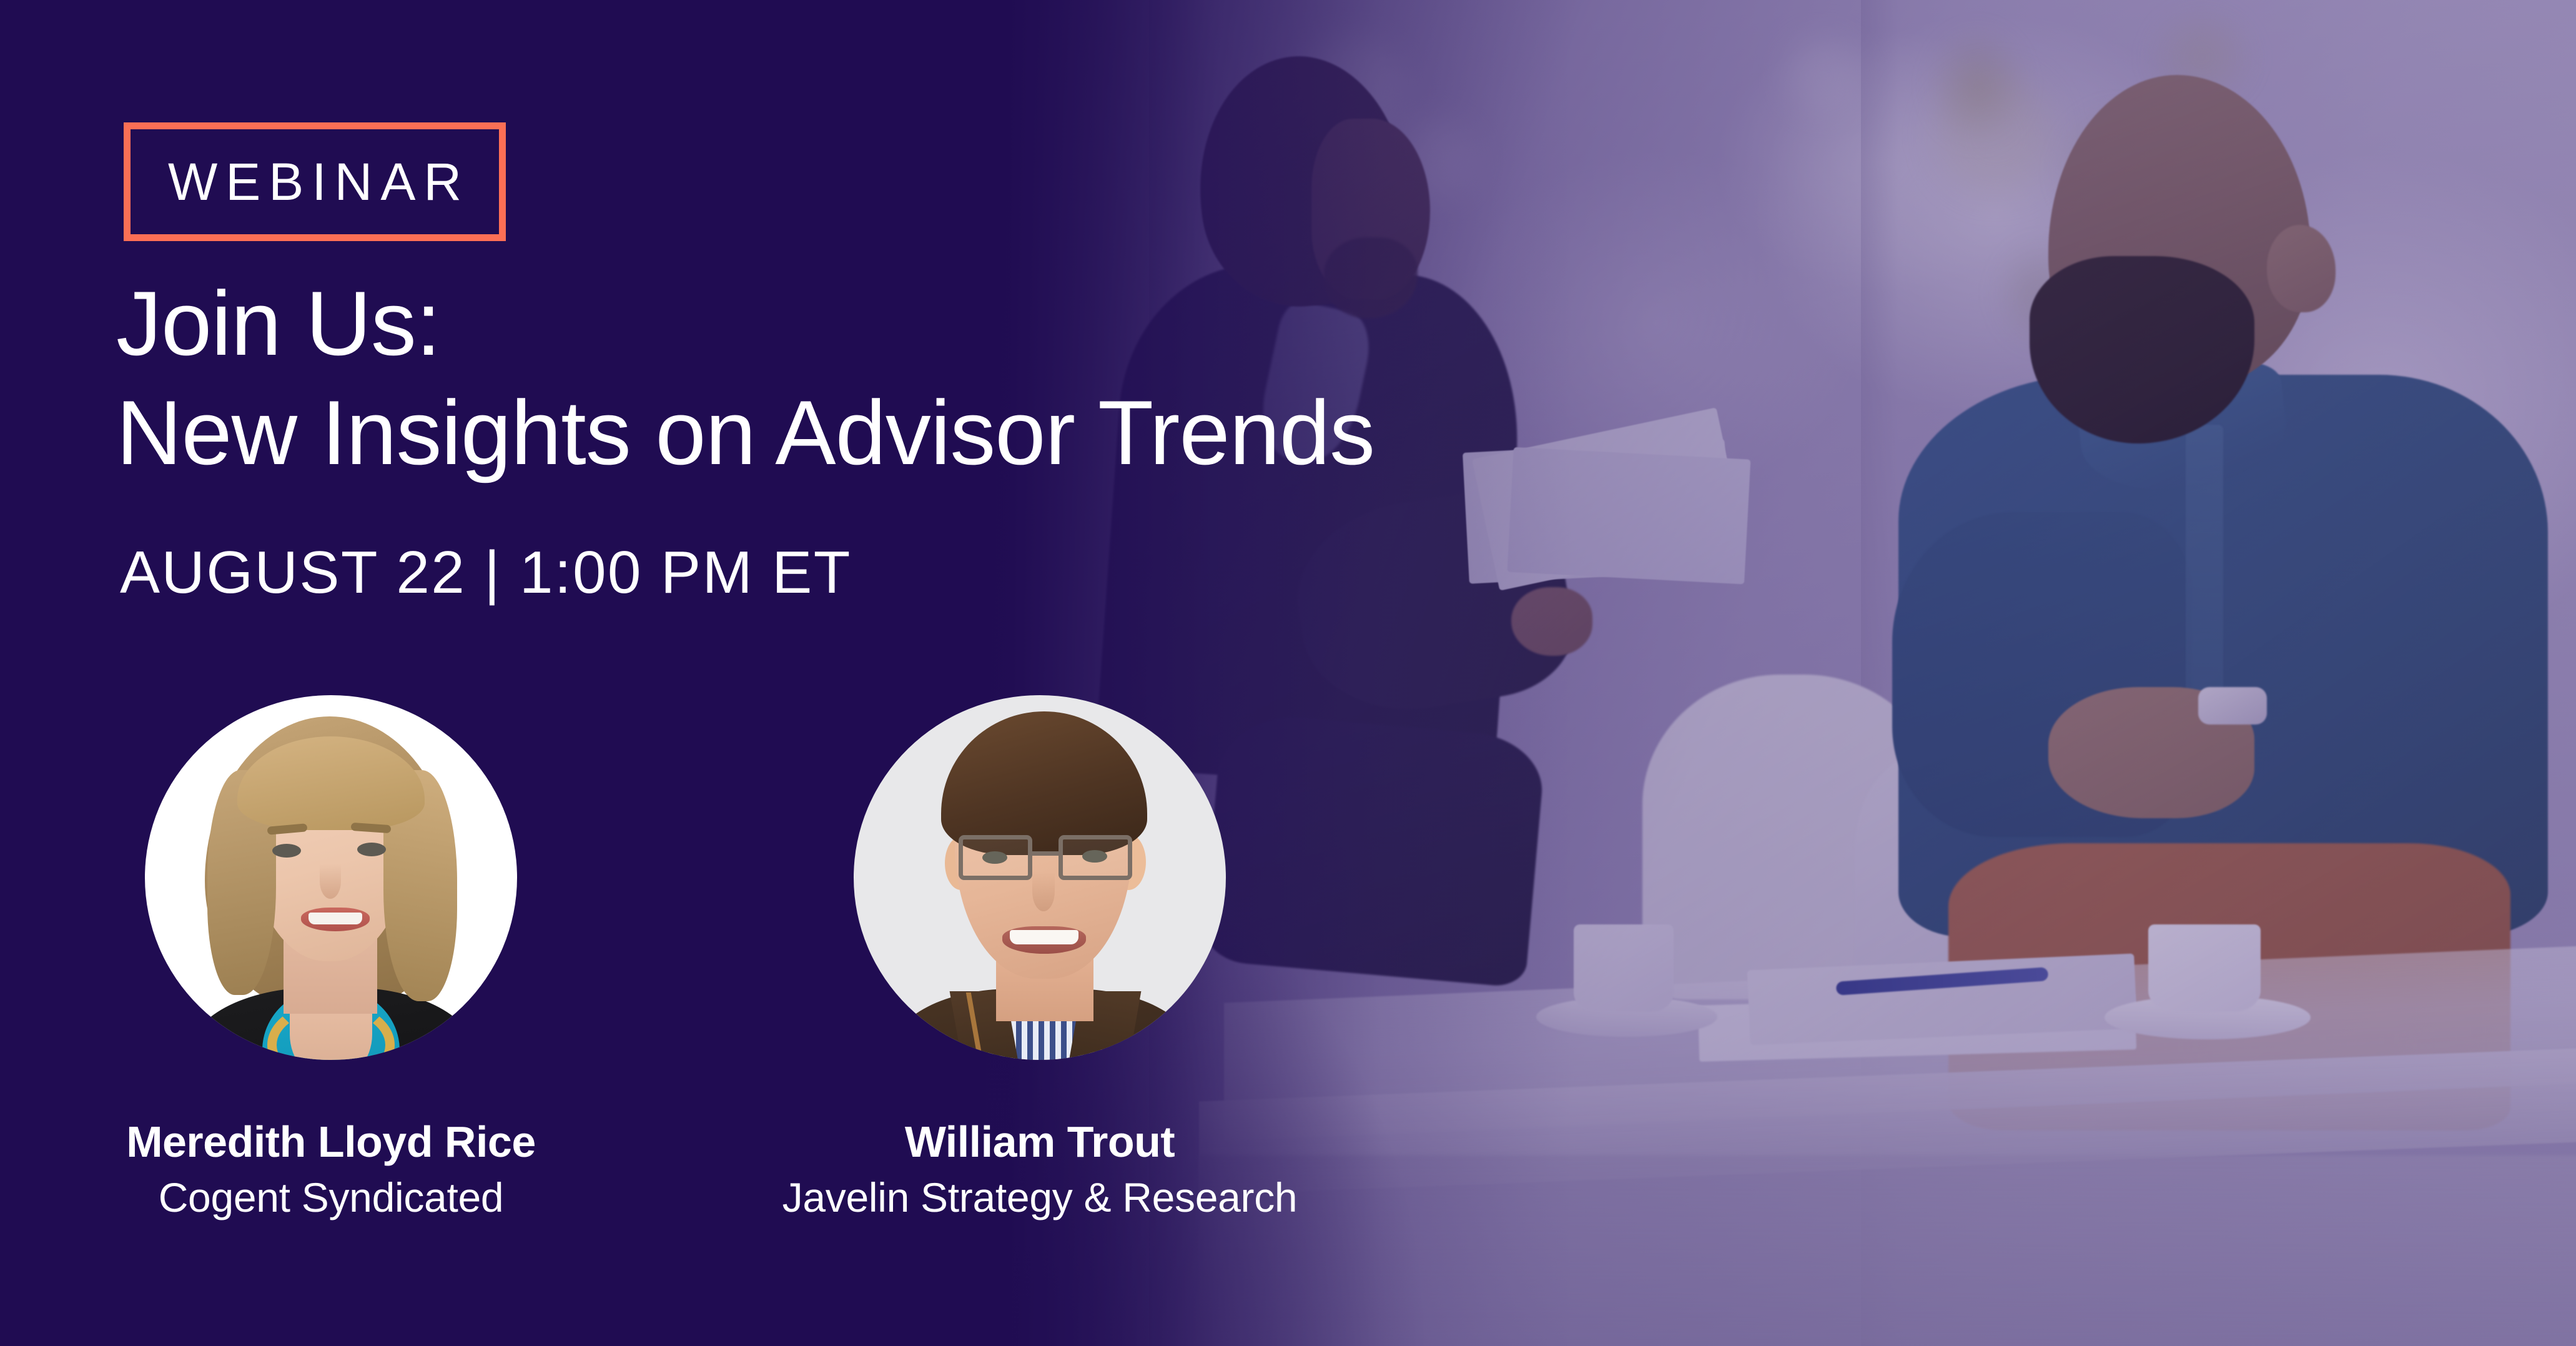 This screenshot has width=2576, height=1346. What do you see at coordinates (1040, 1197) in the screenshot?
I see `speaker-organization: Javelin Strategy & Research` at bounding box center [1040, 1197].